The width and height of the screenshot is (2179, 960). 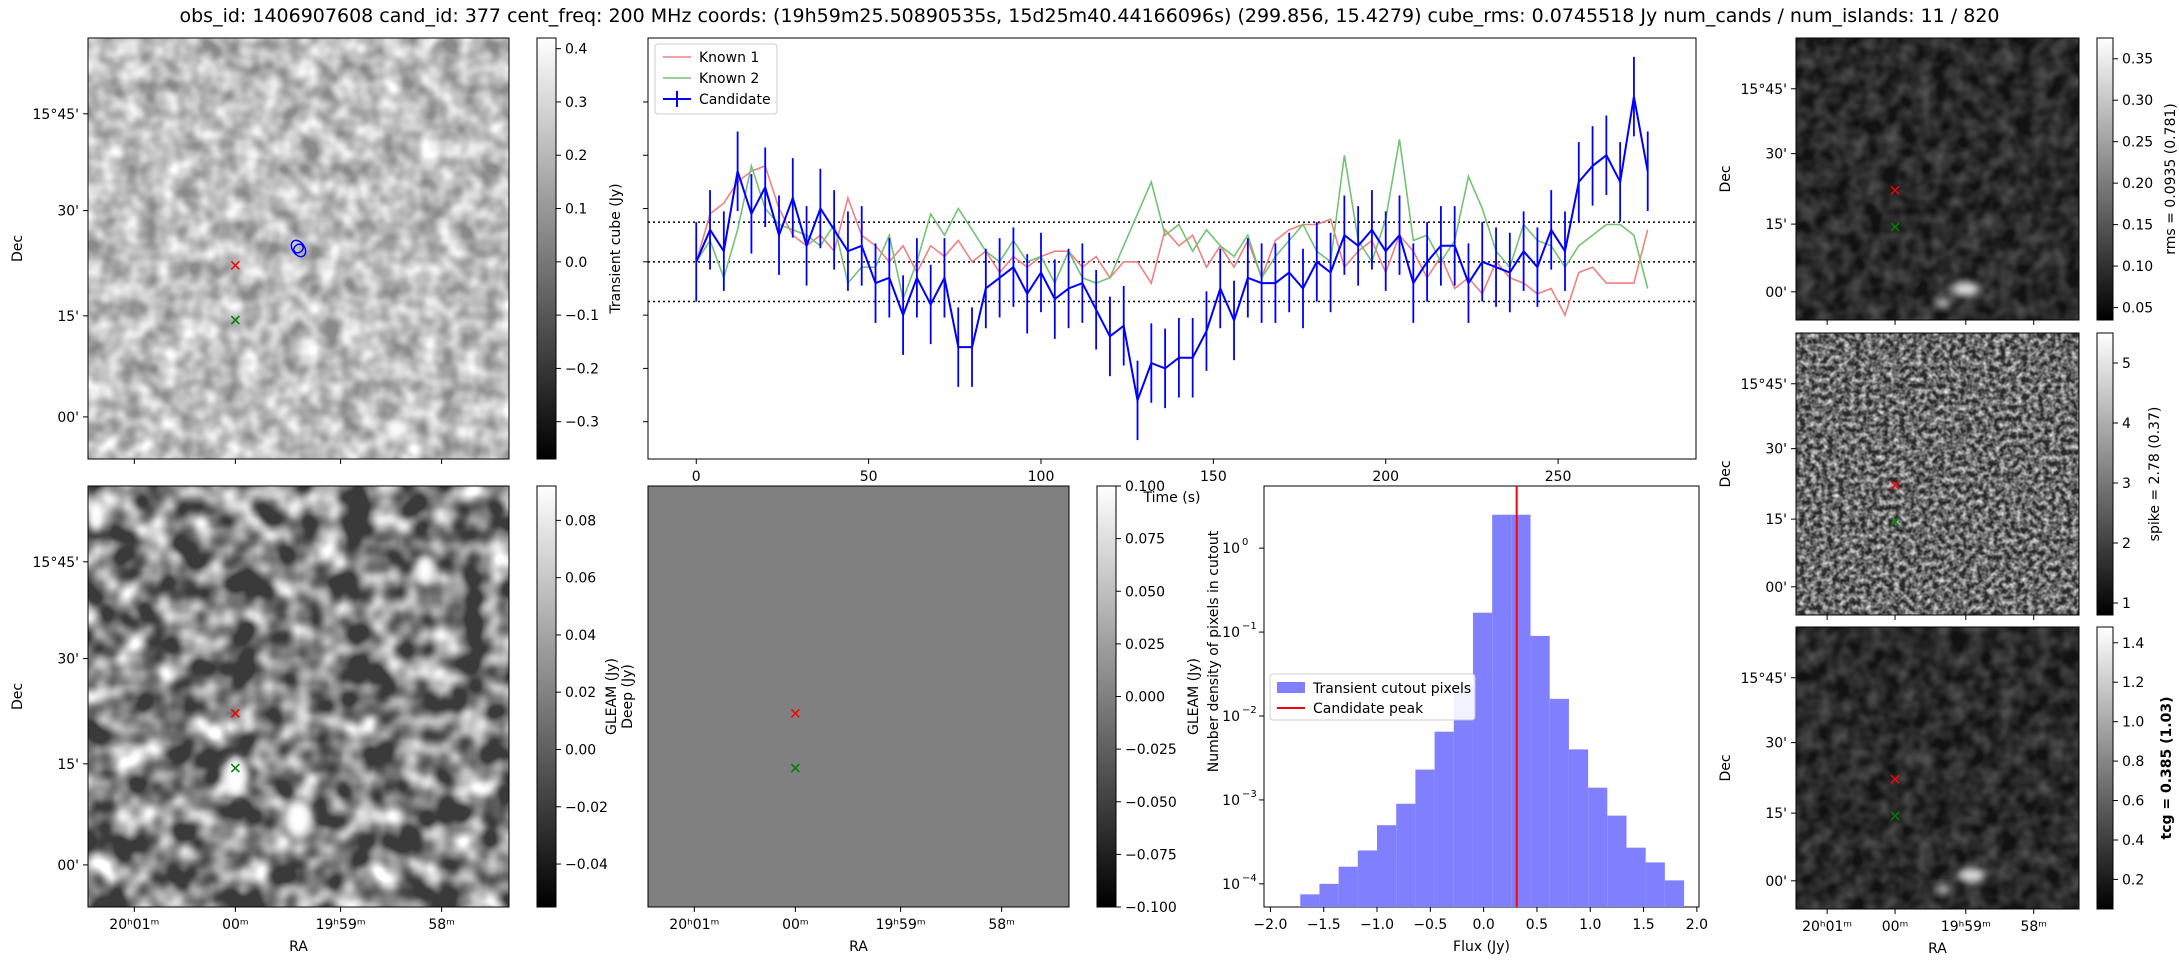 What do you see at coordinates (858, 696) in the screenshot?
I see `gleam-image` at bounding box center [858, 696].